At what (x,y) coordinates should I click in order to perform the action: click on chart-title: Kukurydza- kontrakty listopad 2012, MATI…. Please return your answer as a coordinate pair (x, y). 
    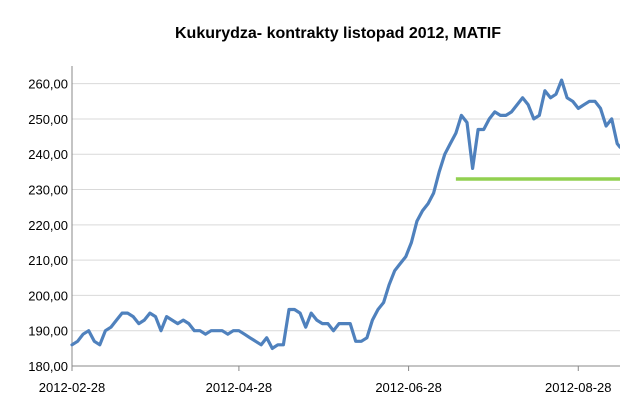
    Looking at the image, I should click on (338, 33).